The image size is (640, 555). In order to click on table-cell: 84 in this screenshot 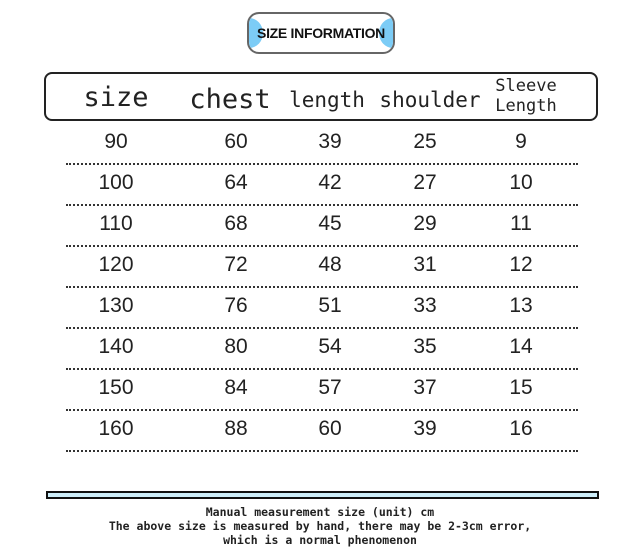, I will do `click(236, 387)`.